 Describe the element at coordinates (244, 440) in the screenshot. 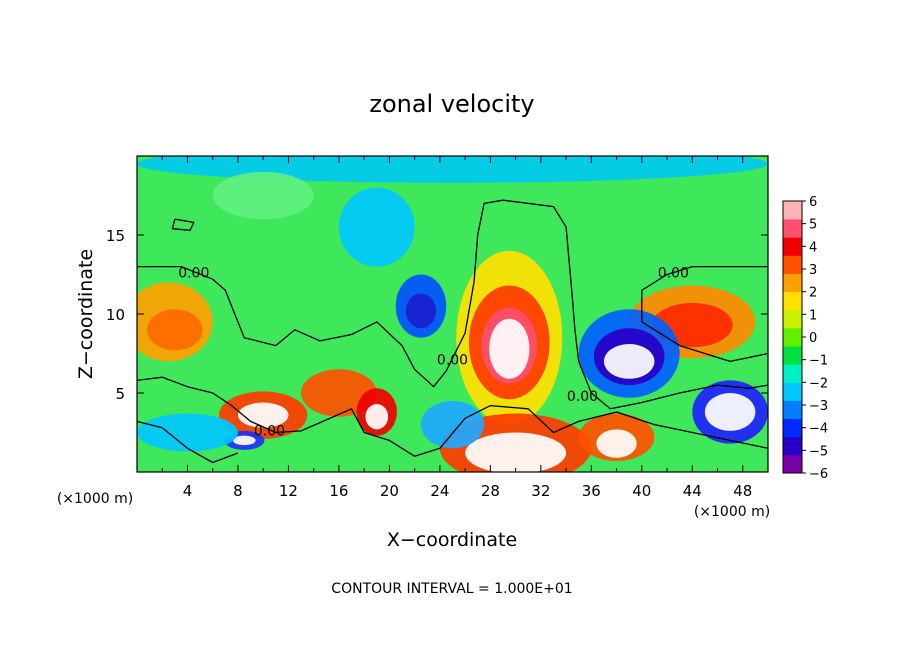

I see `low-white-lens` at that location.